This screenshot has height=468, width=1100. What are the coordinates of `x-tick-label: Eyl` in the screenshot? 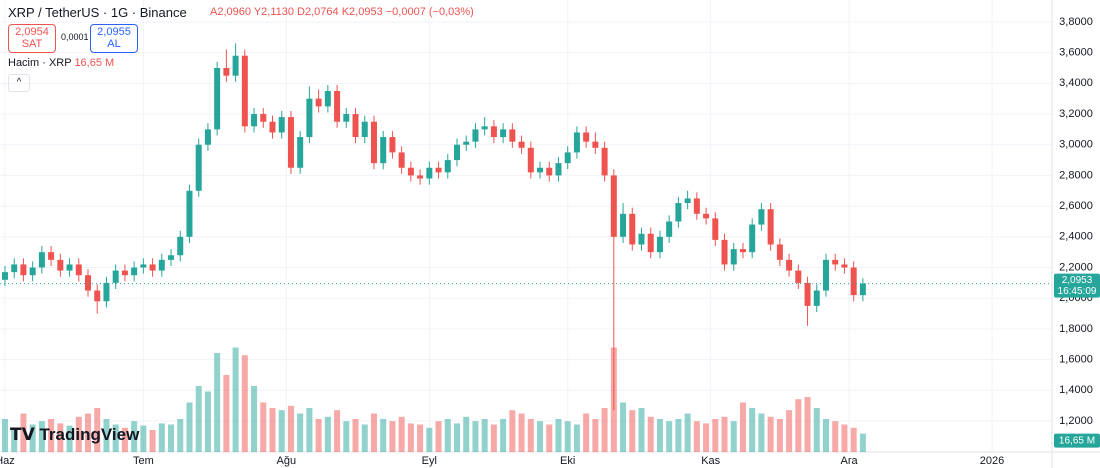 It's located at (429, 461).